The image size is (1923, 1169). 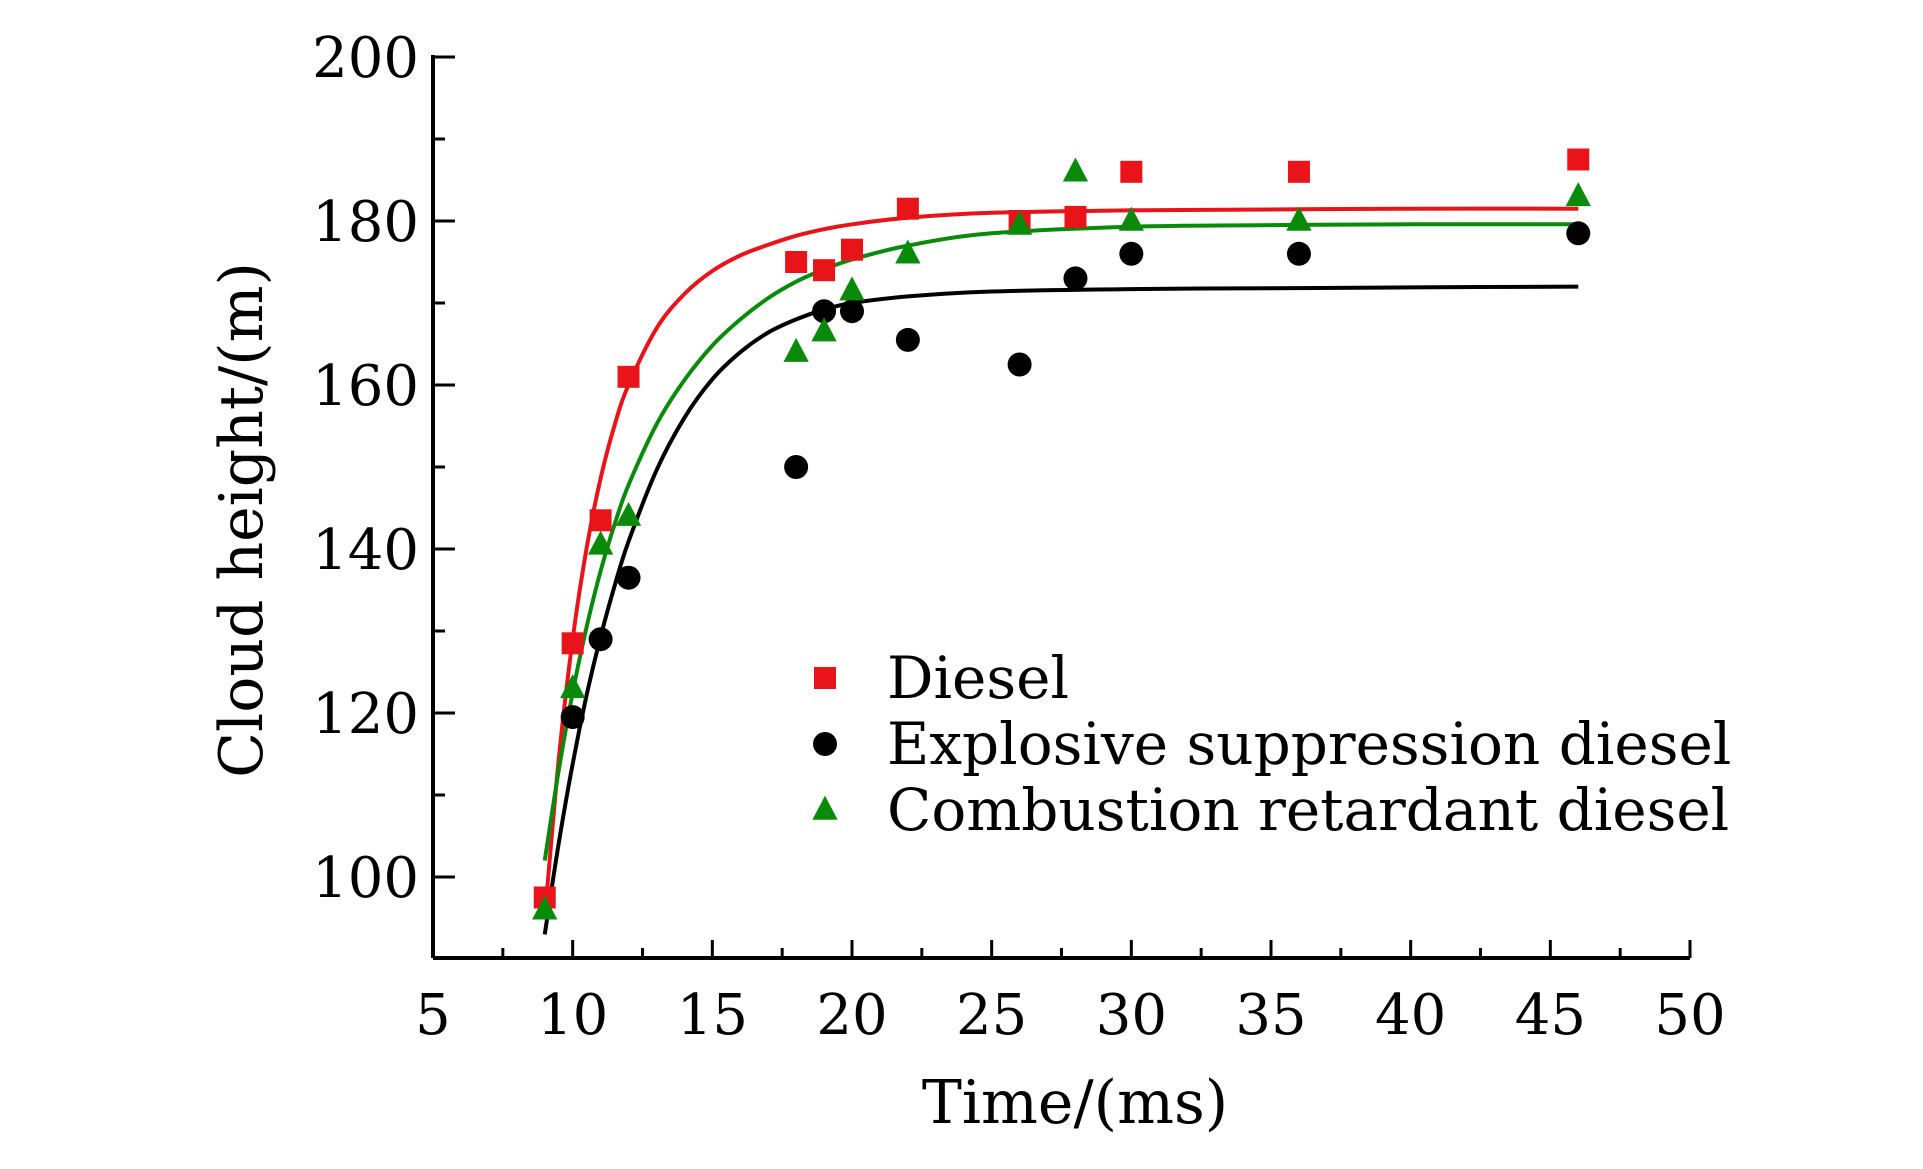 I want to click on legend-label-3: Combustion retardant diesel, so click(x=1308, y=810).